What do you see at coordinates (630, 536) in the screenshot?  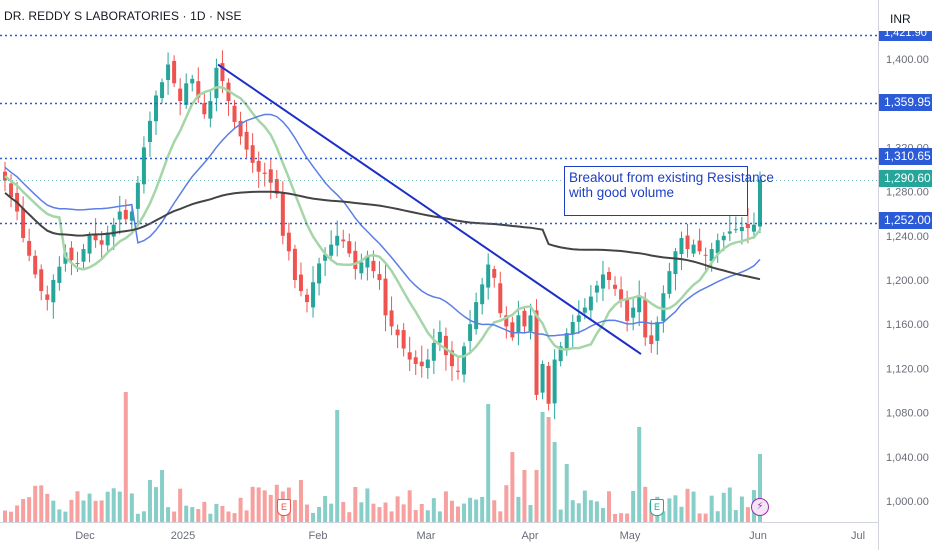 I see `x-tick-label: May` at bounding box center [630, 536].